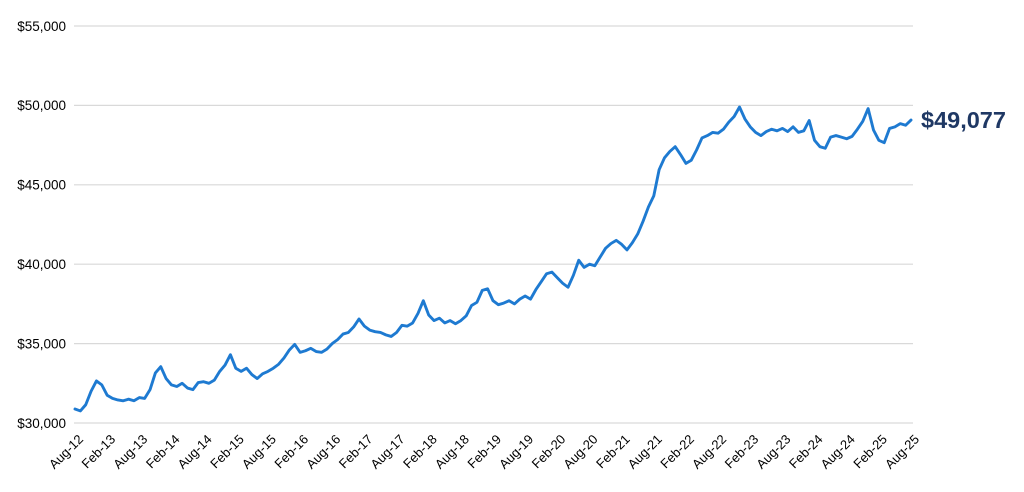  Describe the element at coordinates (613, 452) in the screenshot. I see `x-tick-label: Feb-21` at that location.